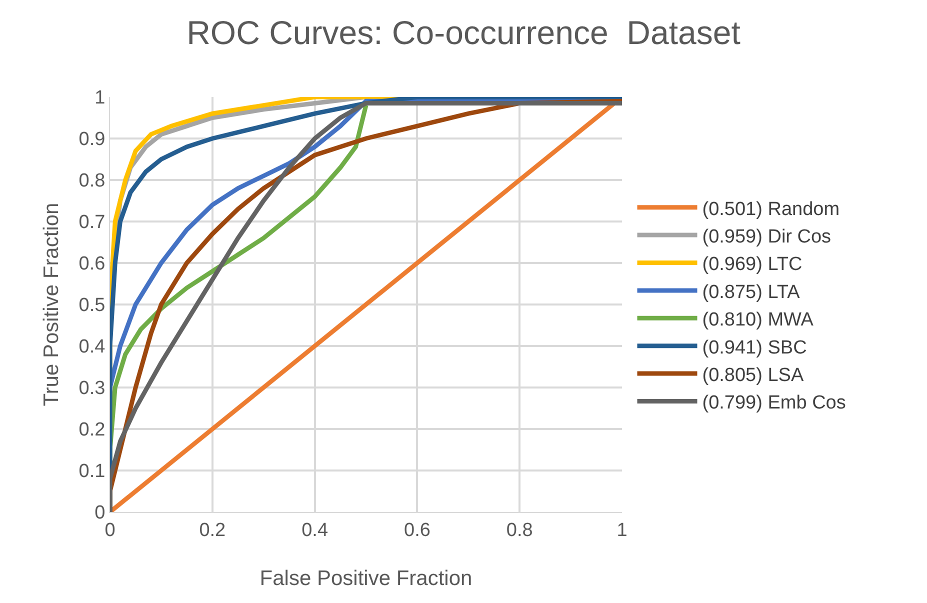 The height and width of the screenshot is (603, 927). Describe the element at coordinates (100, 513) in the screenshot. I see `y-tick-label: 0` at that location.